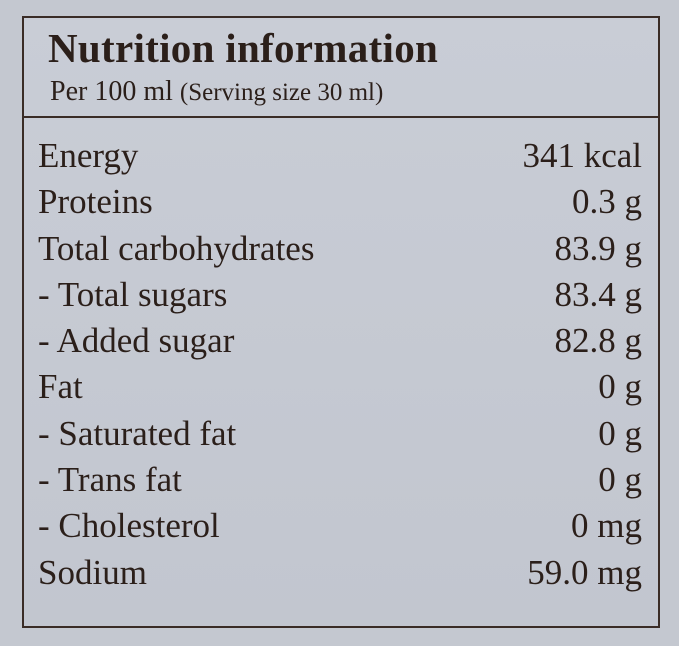  I want to click on subtitle: Per 100 ml (Serving size 30 ml), so click(216, 92).